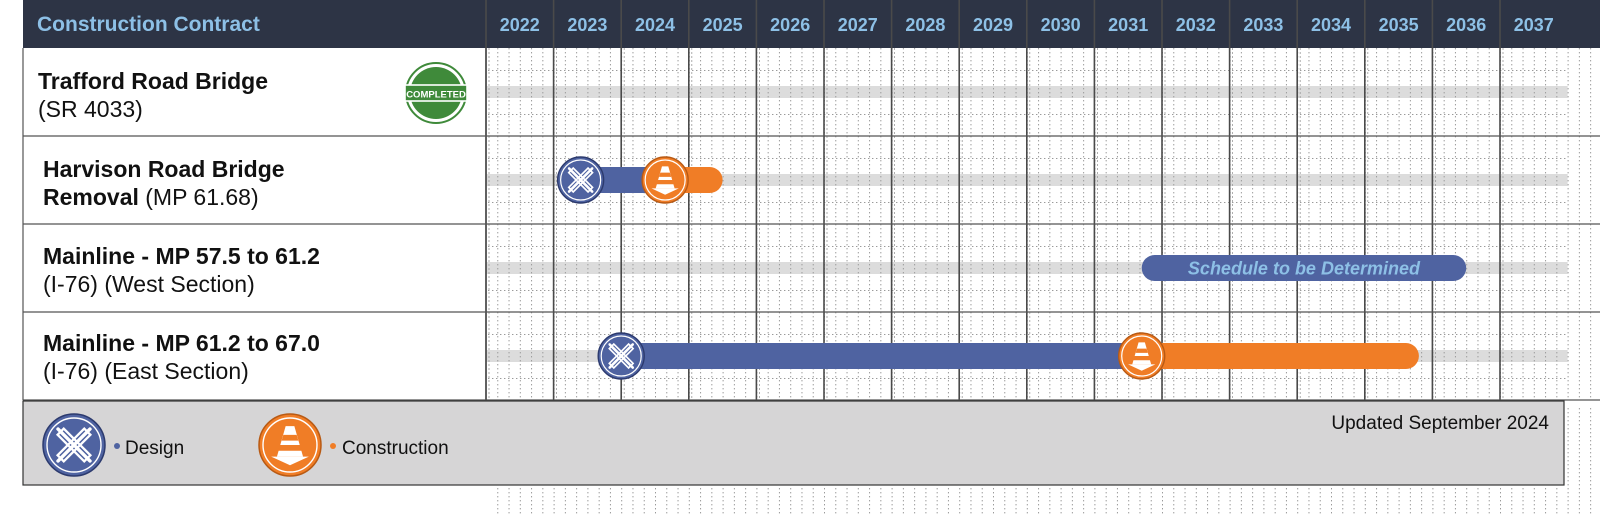  I want to click on completed-badge-label: COMPLETED, so click(436, 95).